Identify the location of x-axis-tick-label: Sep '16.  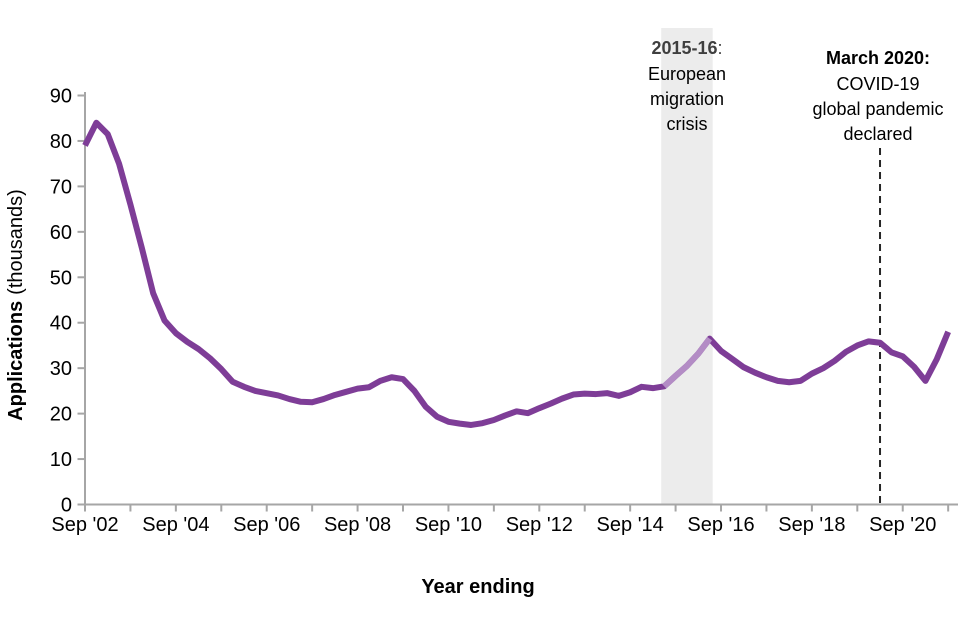
(720, 525).